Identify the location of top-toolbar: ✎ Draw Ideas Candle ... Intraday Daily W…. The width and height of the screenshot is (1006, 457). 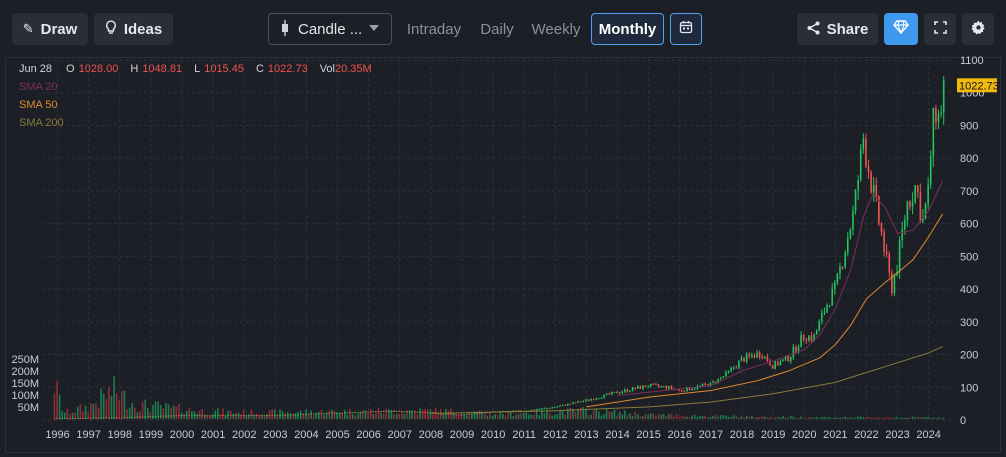
(503, 28).